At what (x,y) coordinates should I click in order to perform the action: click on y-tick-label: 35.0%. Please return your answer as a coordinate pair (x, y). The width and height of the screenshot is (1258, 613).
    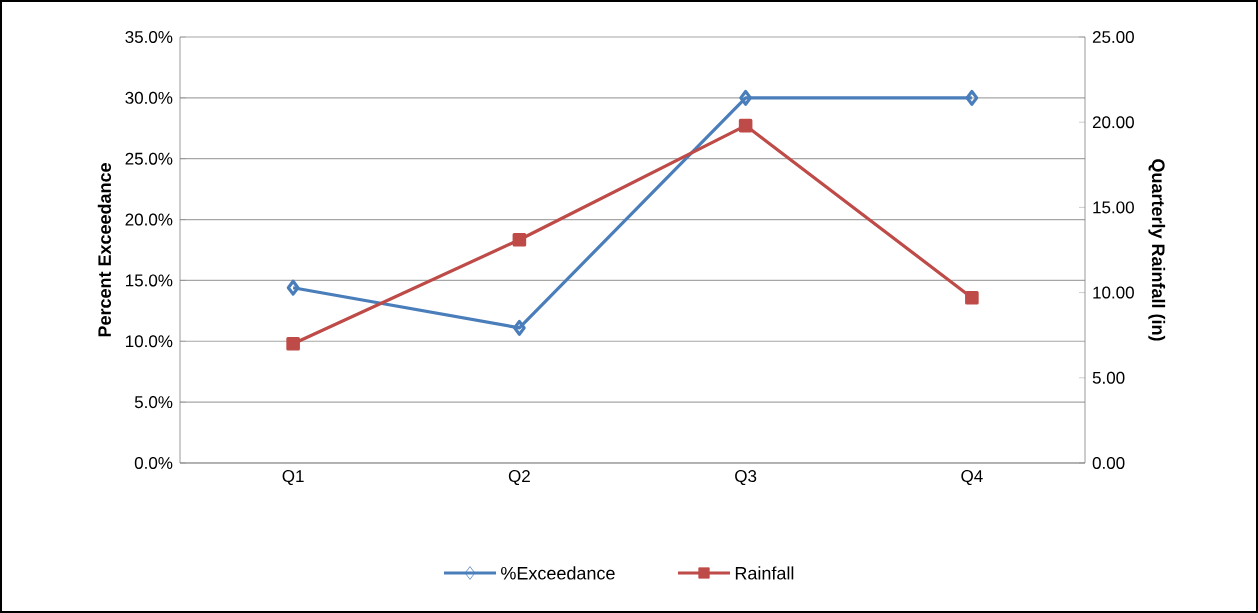
    Looking at the image, I should click on (149, 36).